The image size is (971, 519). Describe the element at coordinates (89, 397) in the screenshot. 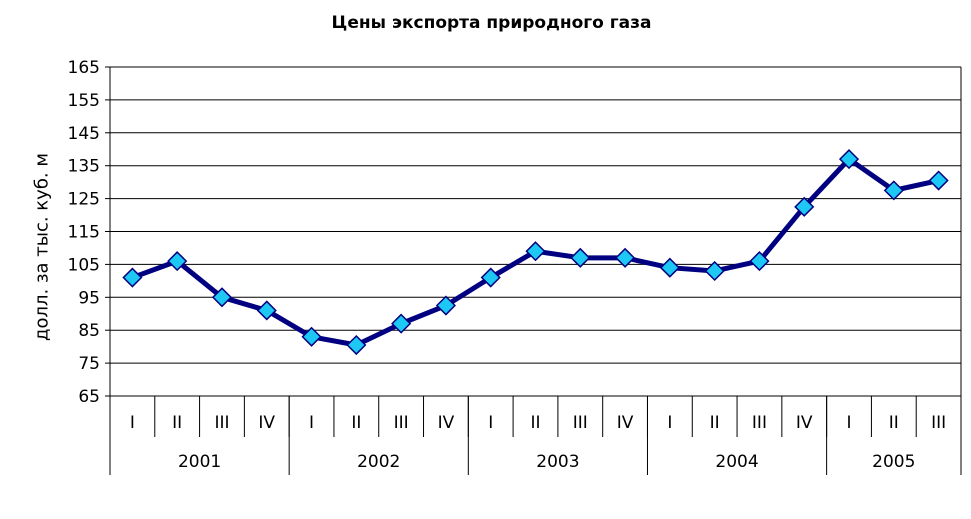

I see `y-tick-label: 65` at that location.